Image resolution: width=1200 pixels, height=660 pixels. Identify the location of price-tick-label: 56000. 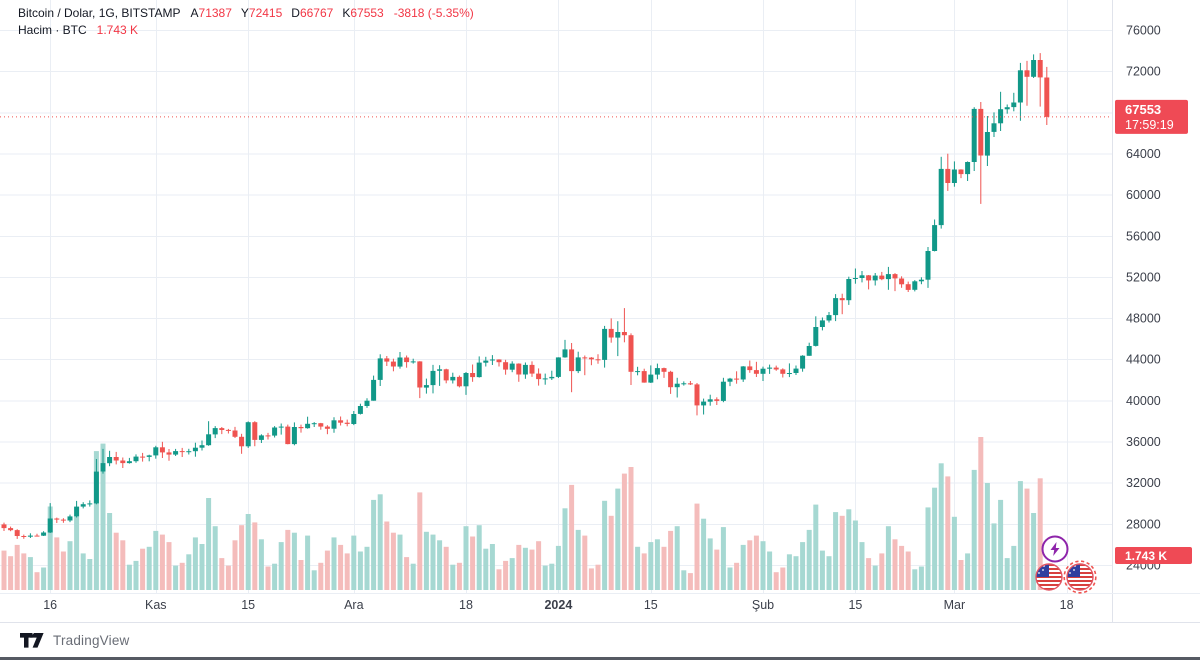
(1143, 236).